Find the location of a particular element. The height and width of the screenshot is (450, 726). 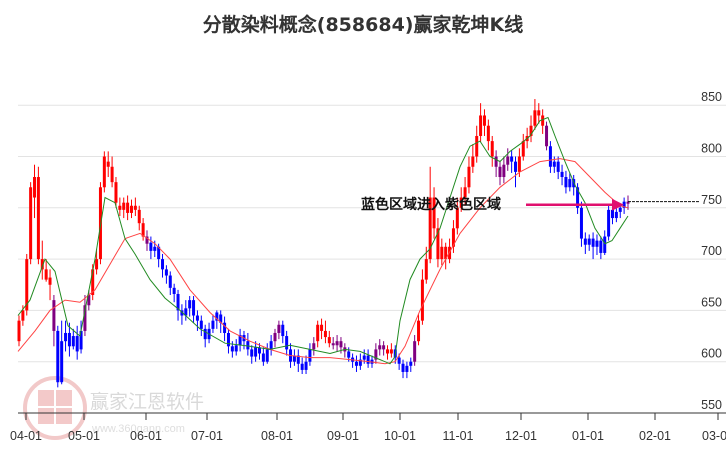

y-tick-label: 800 is located at coordinates (711, 149).